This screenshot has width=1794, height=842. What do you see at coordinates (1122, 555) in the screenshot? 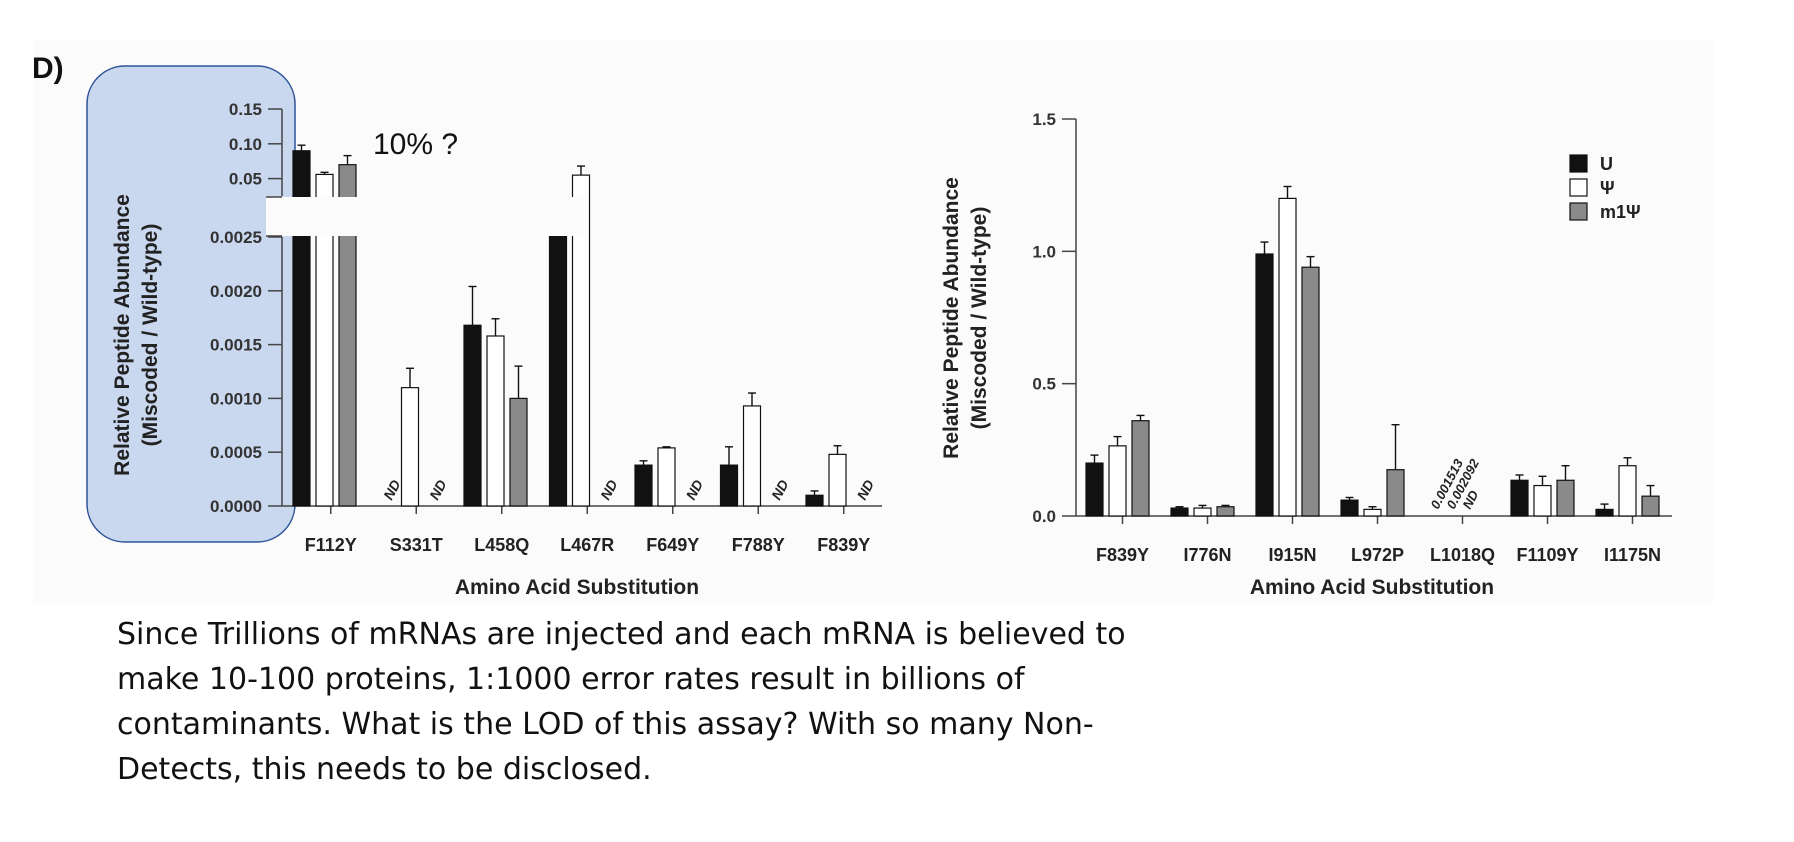
I see `right-x-tick-label: F839Y` at bounding box center [1122, 555].